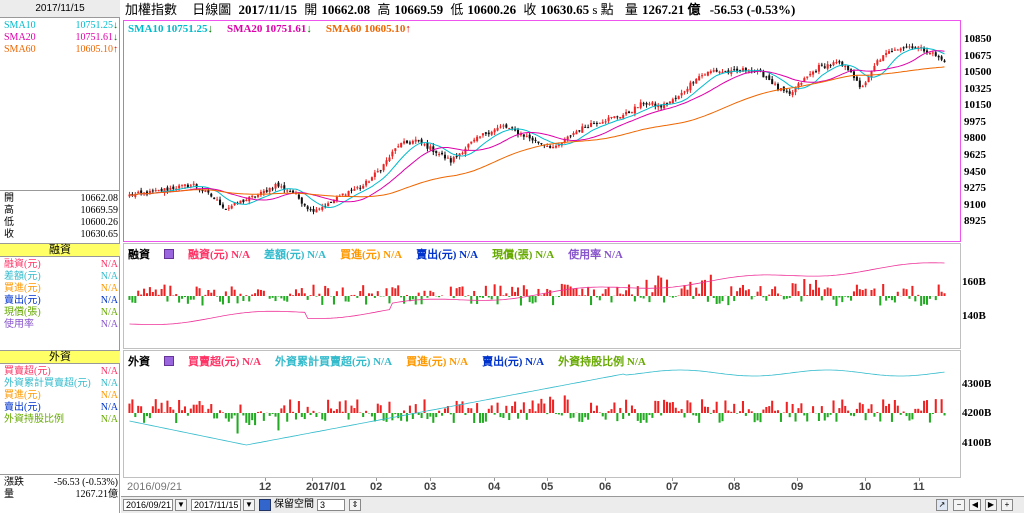 Image resolution: width=1024 pixels, height=513 pixels. I want to click on end-date-dropdown-button: ▼, so click(249, 505).